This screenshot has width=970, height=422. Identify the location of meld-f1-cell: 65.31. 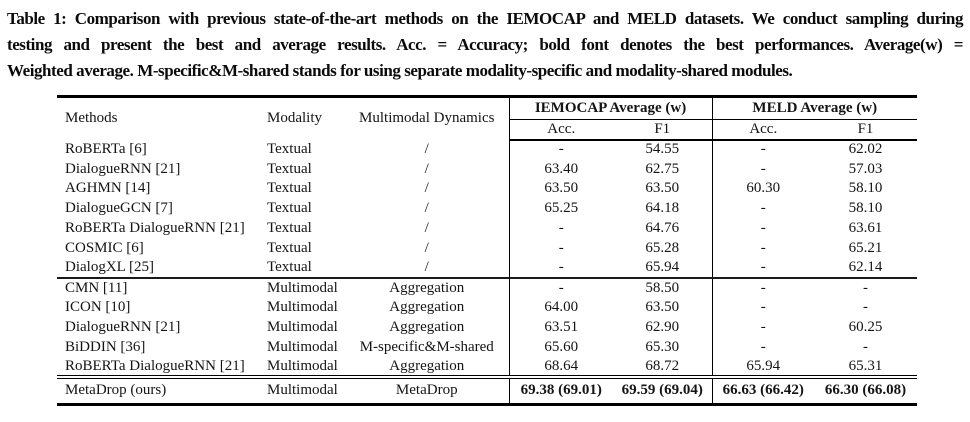
(865, 365).